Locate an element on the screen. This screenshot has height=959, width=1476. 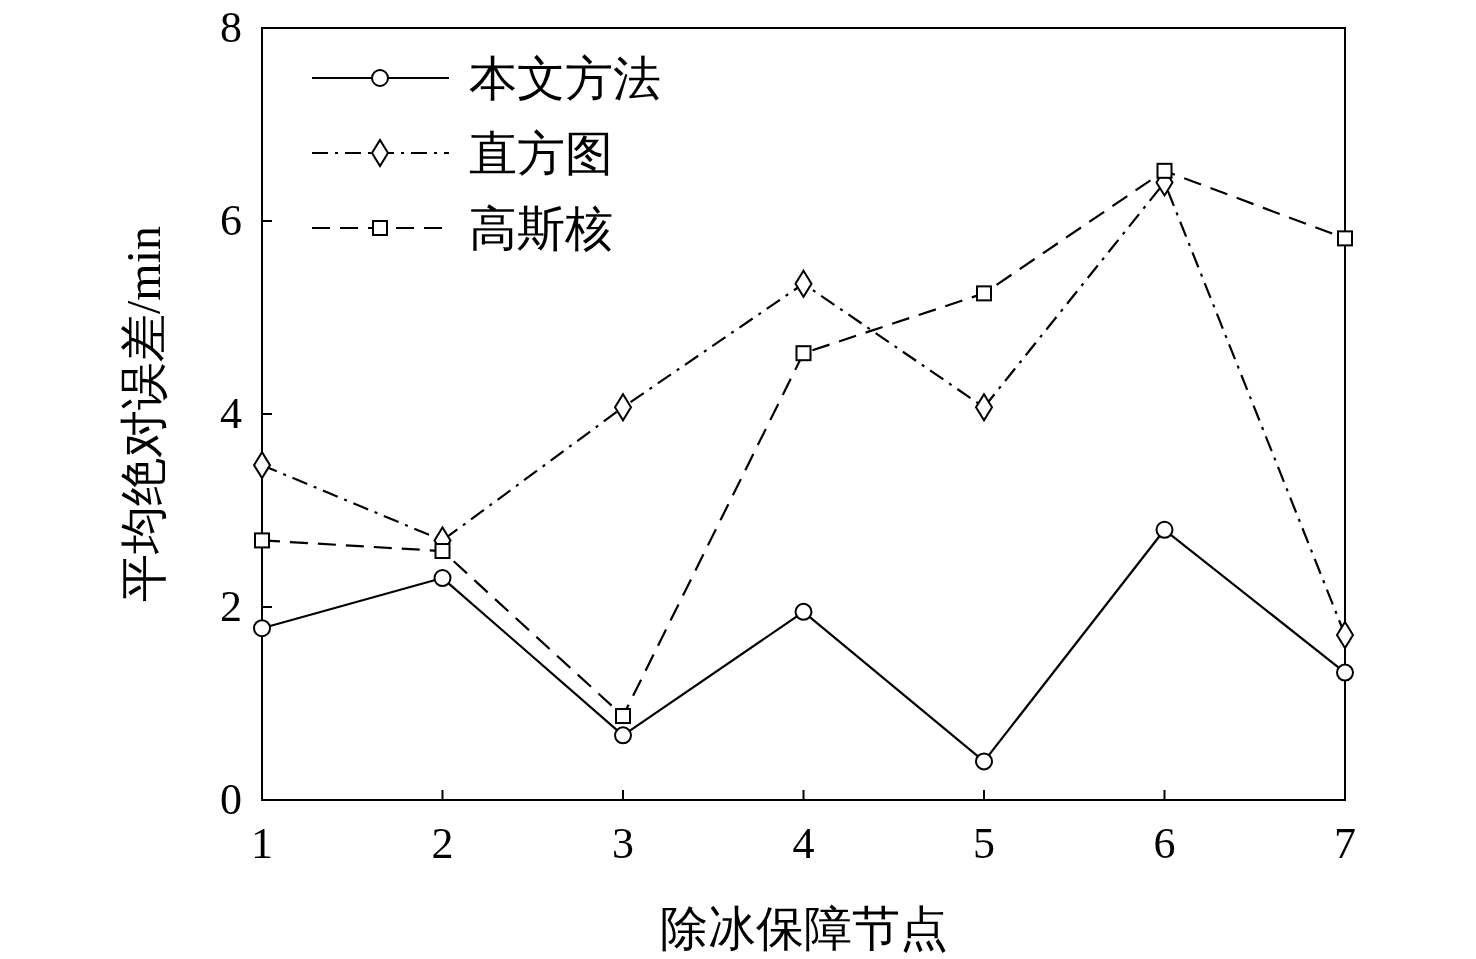
x-tick-label: 6 is located at coordinates (1164, 843).